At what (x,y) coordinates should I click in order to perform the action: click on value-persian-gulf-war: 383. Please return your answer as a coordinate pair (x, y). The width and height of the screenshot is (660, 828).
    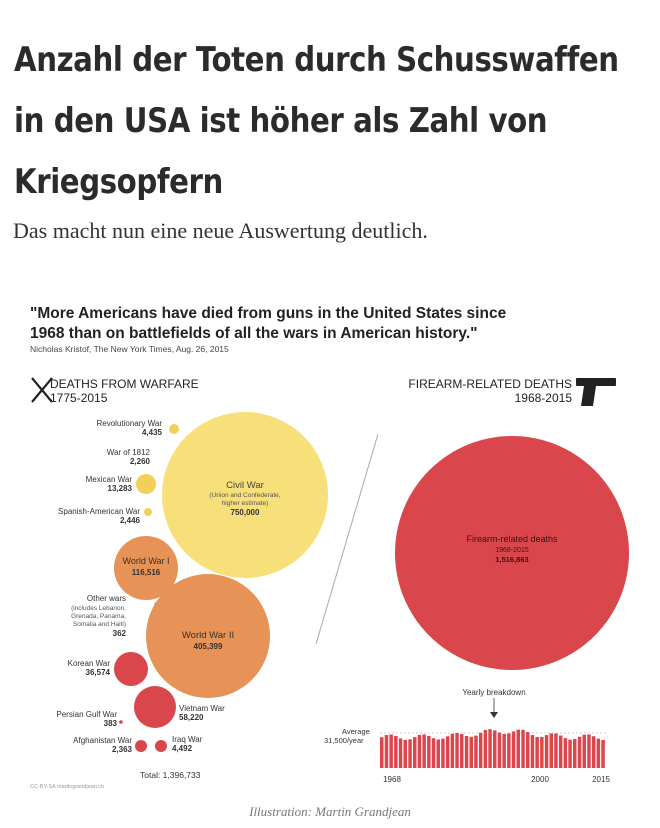
    Looking at the image, I should click on (111, 723).